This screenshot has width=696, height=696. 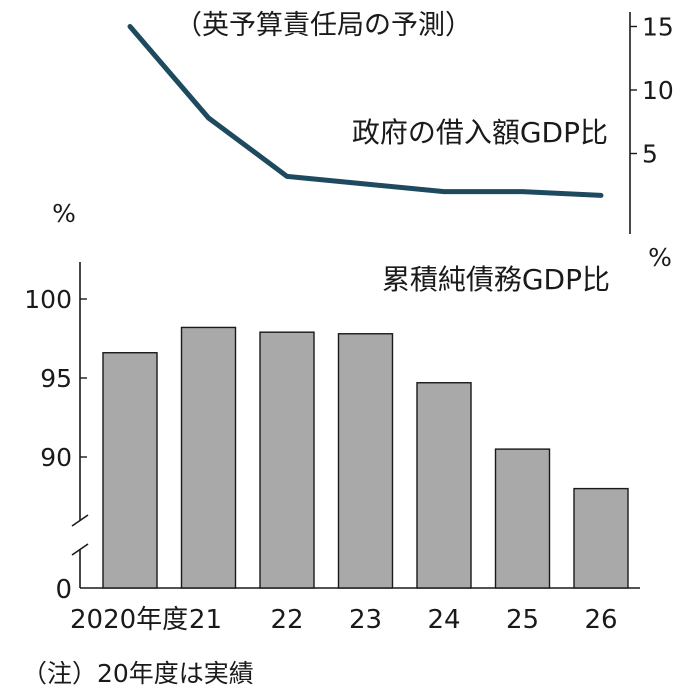 What do you see at coordinates (48, 299) in the screenshot?
I see `bar-chart-y-tick-label: 100` at bounding box center [48, 299].